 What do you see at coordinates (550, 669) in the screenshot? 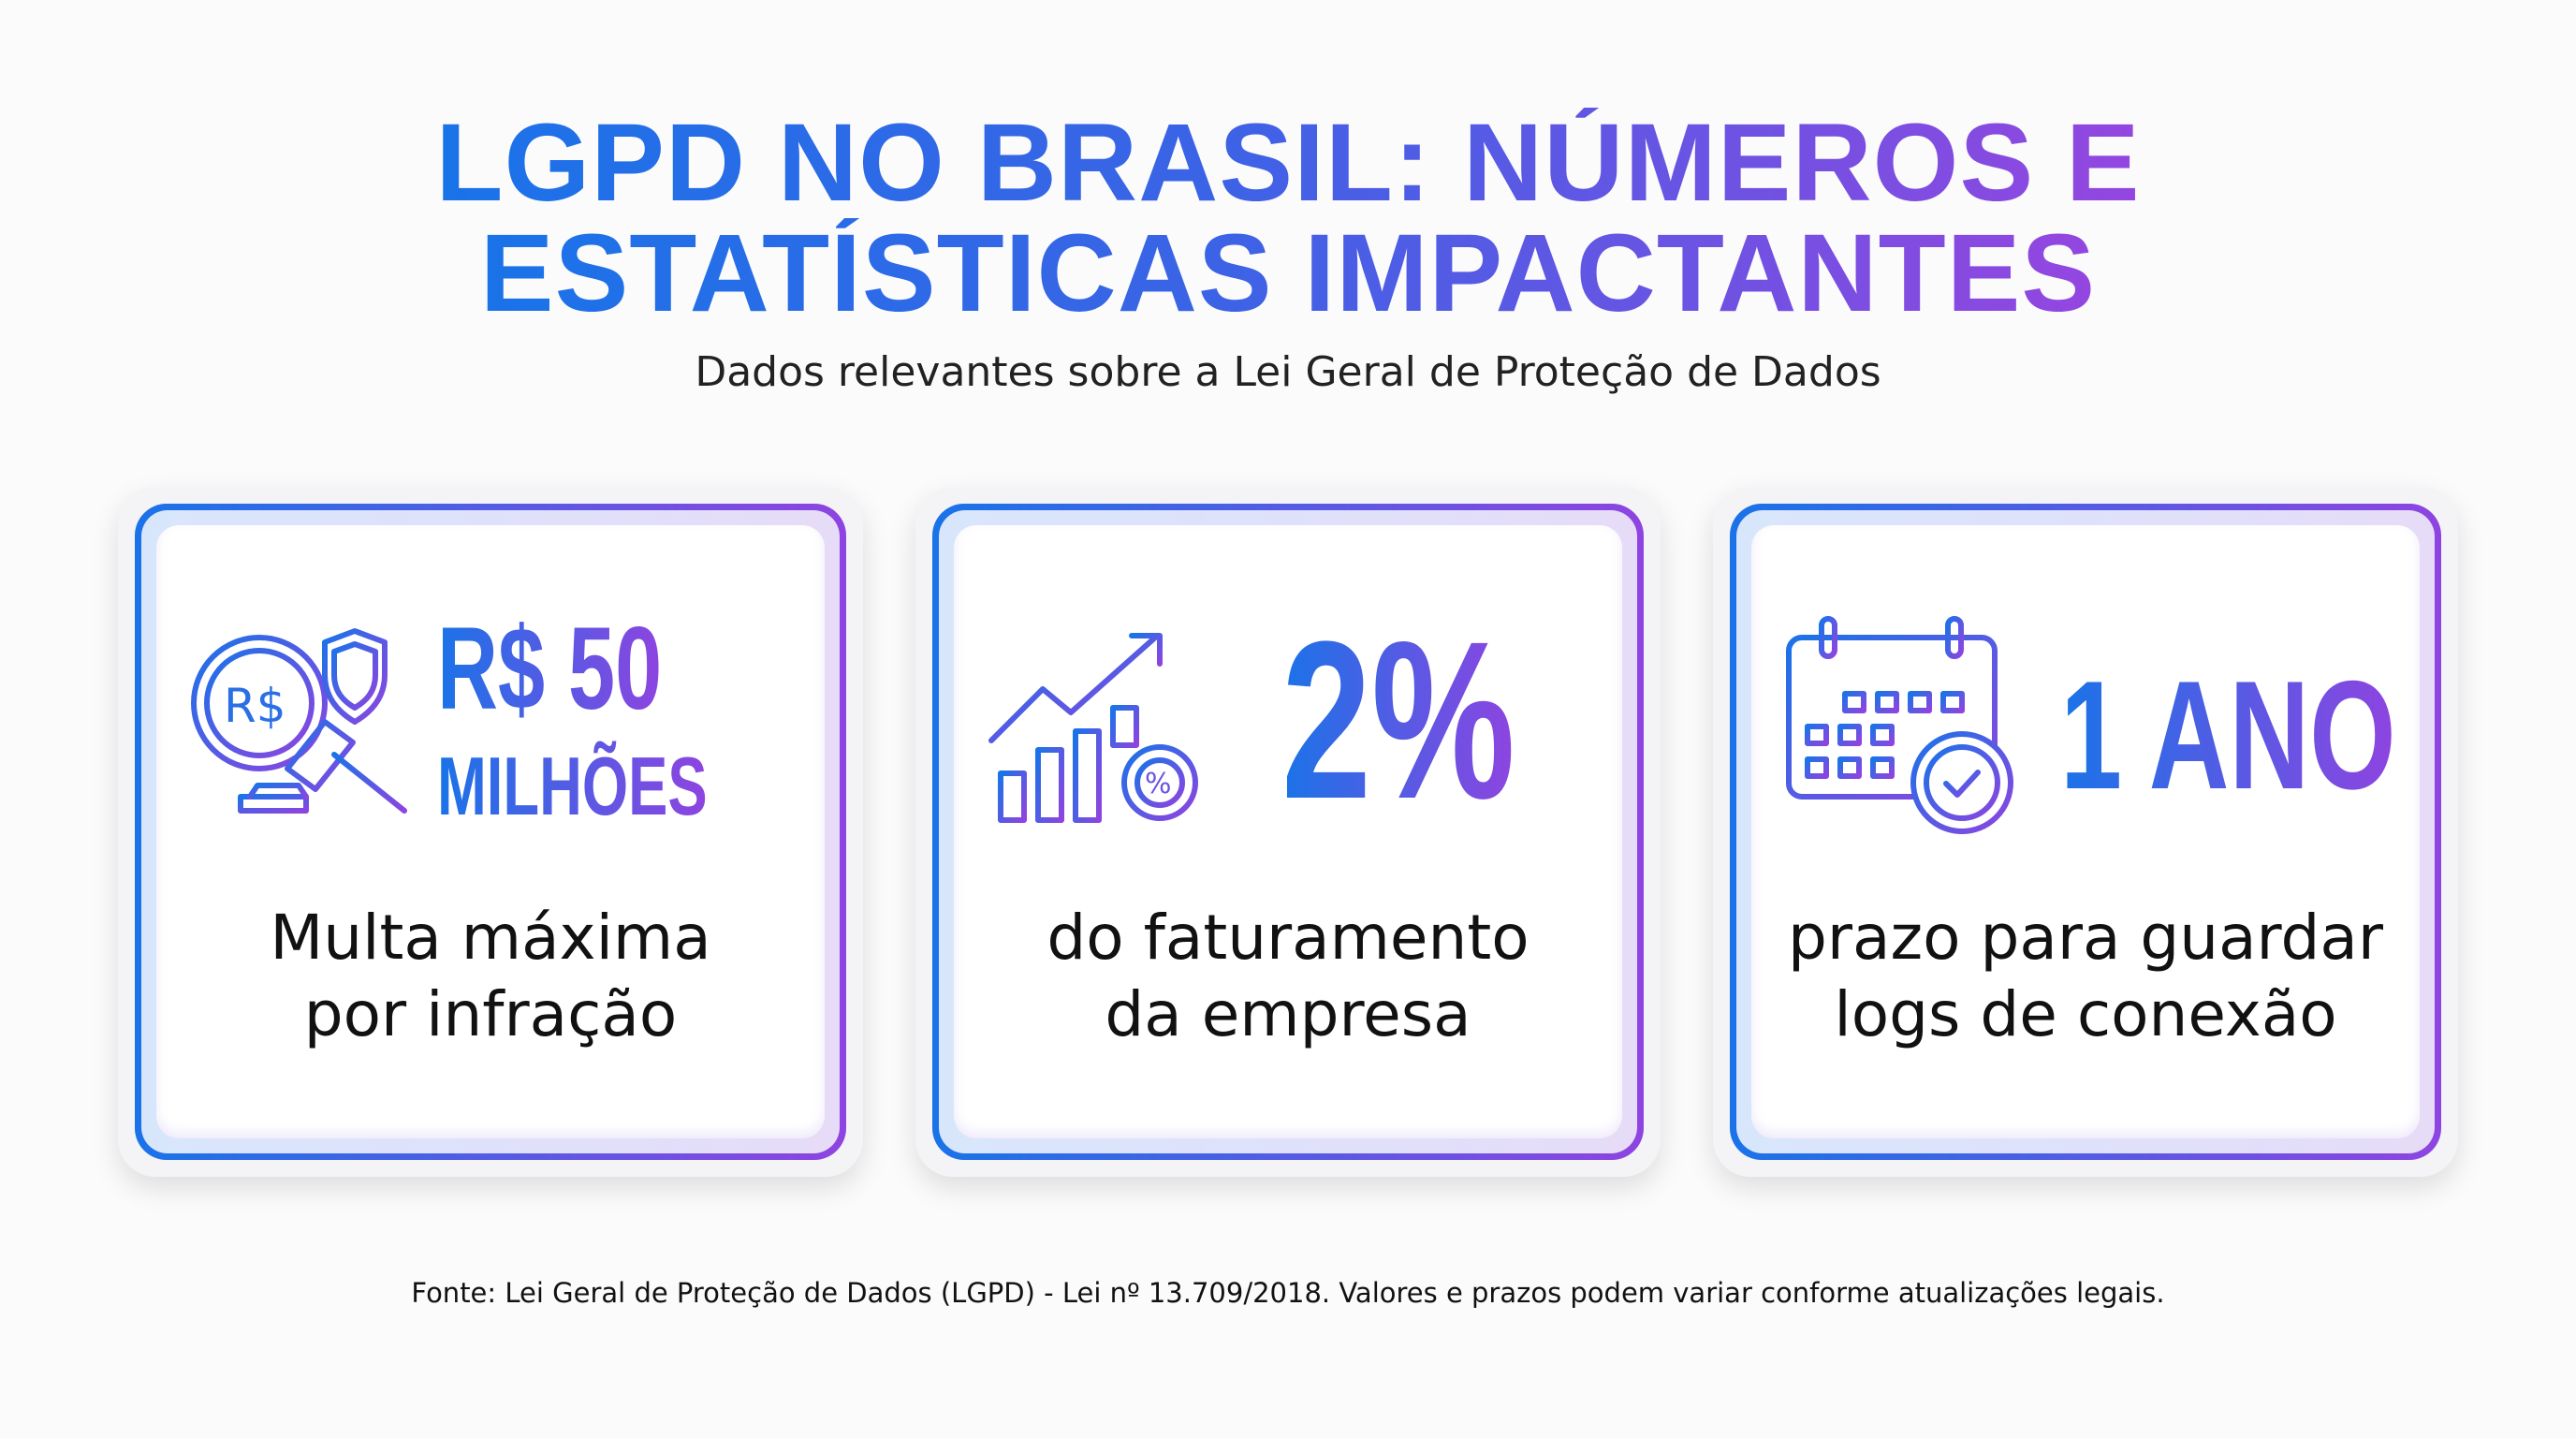
I see `stat-value: R$ 50` at bounding box center [550, 669].